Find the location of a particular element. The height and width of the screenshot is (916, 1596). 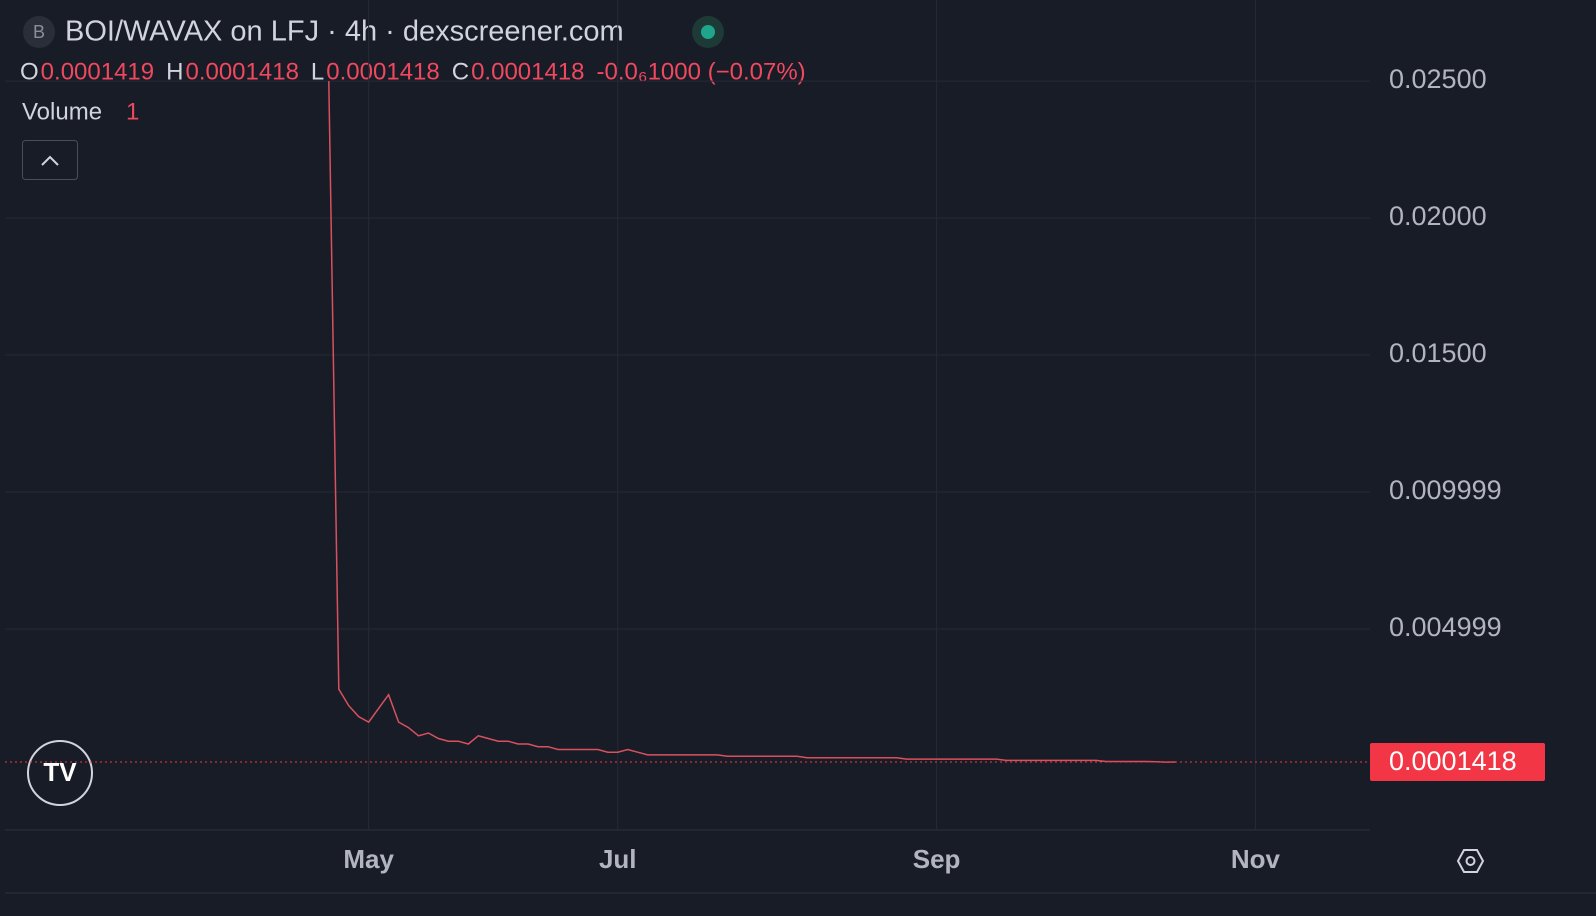

x-tick-label: Sep is located at coordinates (937, 859).